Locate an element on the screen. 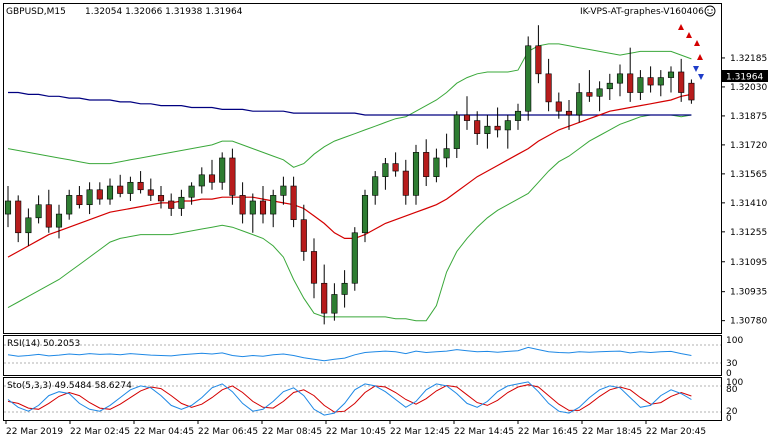 This screenshot has height=440, width=768. price-tick-label: 1.32185 is located at coordinates (748, 59).